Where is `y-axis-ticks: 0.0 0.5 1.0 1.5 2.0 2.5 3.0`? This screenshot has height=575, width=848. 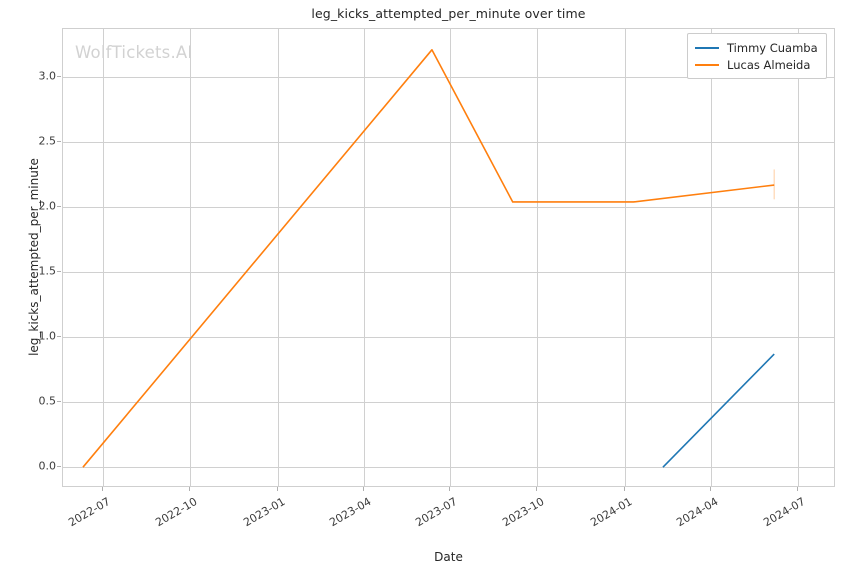
y-axis-ticks: 0.0 0.5 1.0 1.5 2.0 2.5 3.0 is located at coordinates (30, 257).